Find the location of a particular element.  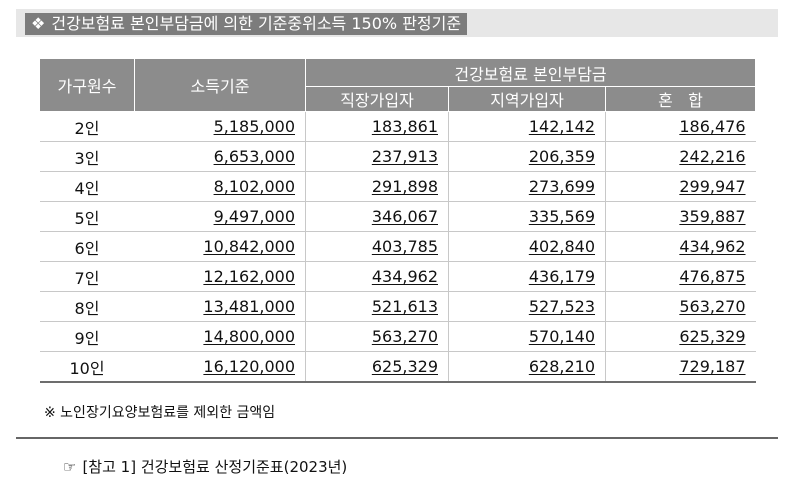

cell-regional-value: 142,142 is located at coordinates (561, 126).